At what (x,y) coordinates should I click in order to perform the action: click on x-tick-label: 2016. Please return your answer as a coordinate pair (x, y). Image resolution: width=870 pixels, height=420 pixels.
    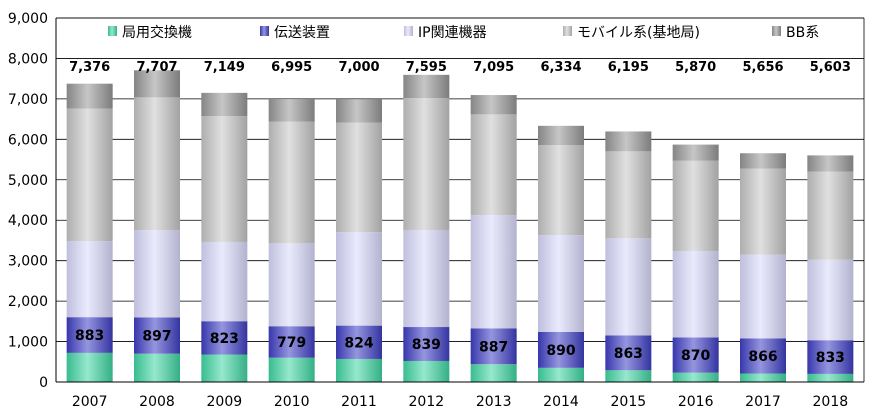
    Looking at the image, I should click on (696, 402).